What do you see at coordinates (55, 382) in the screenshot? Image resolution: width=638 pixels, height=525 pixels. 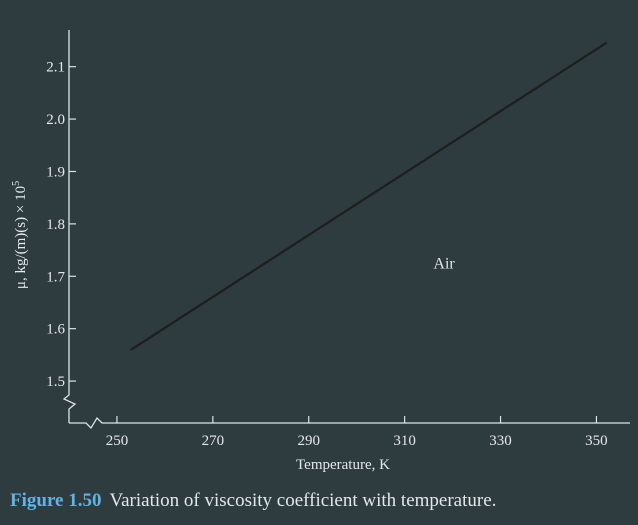 I see `y-tick-label: 1.5` at bounding box center [55, 382].